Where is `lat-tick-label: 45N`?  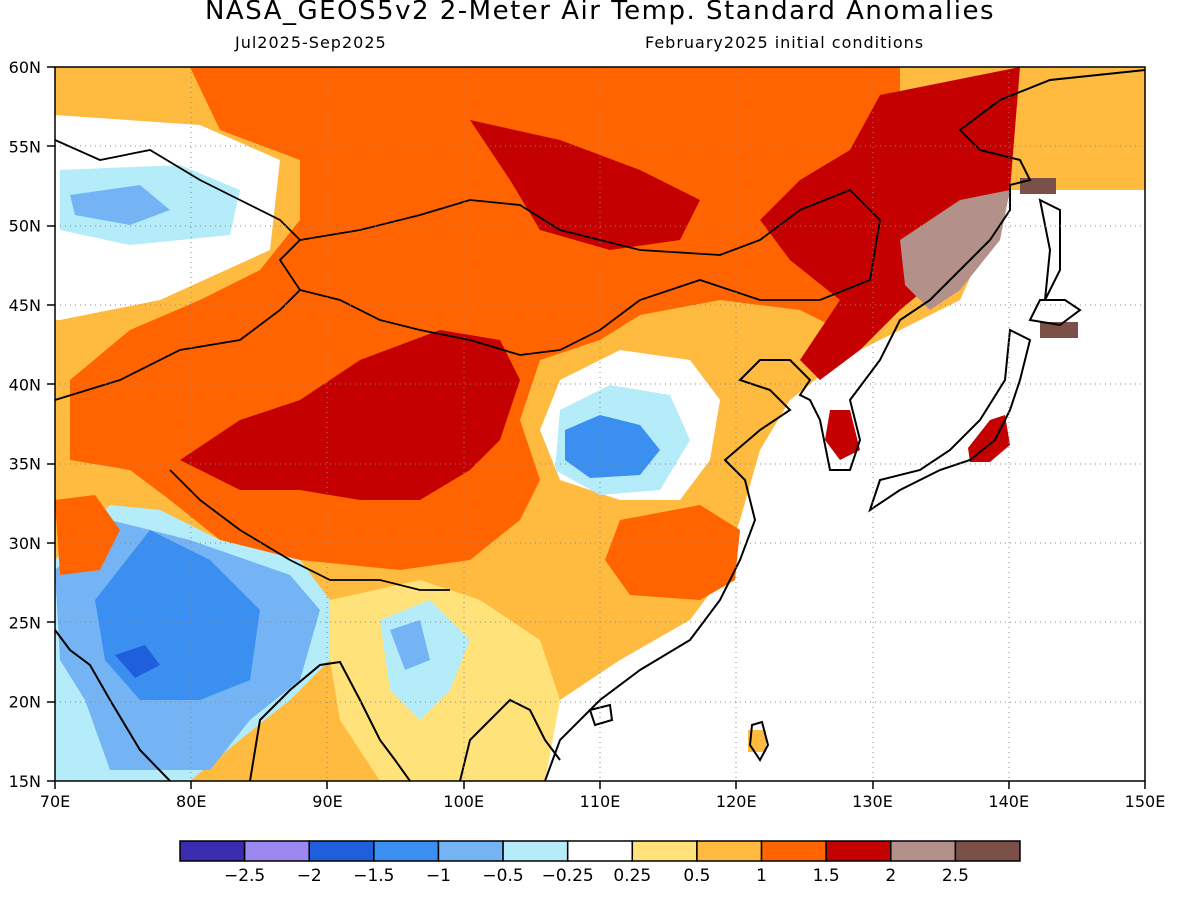 lat-tick-label: 45N is located at coordinates (25, 305).